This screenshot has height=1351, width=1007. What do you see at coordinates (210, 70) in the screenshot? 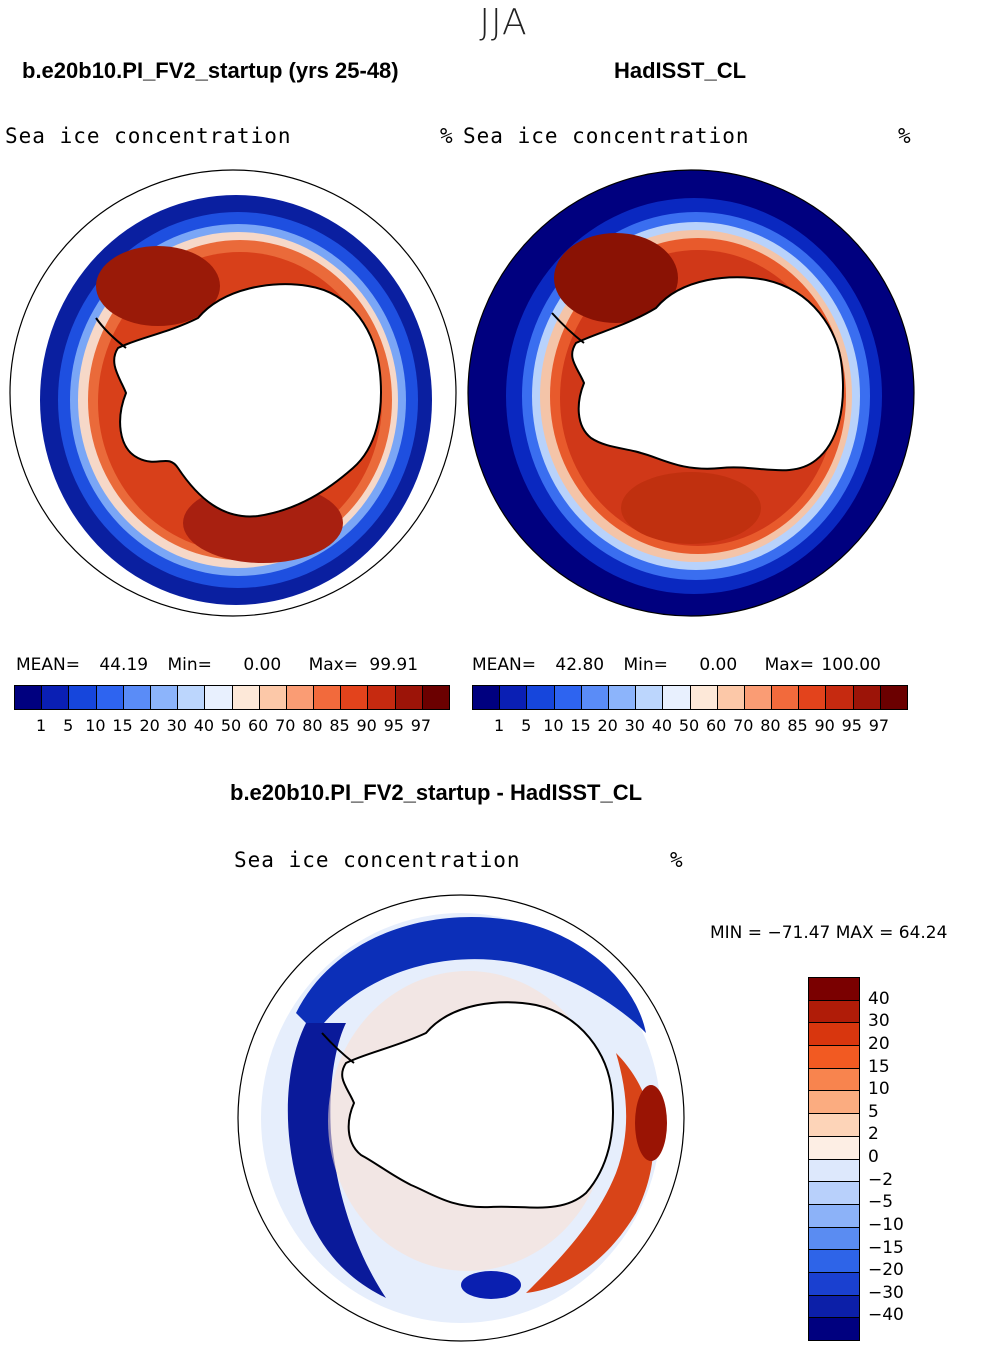
I see `model-panel-title: b.e20b10.PI_FV2_startup (yrs 25-48)` at bounding box center [210, 70].